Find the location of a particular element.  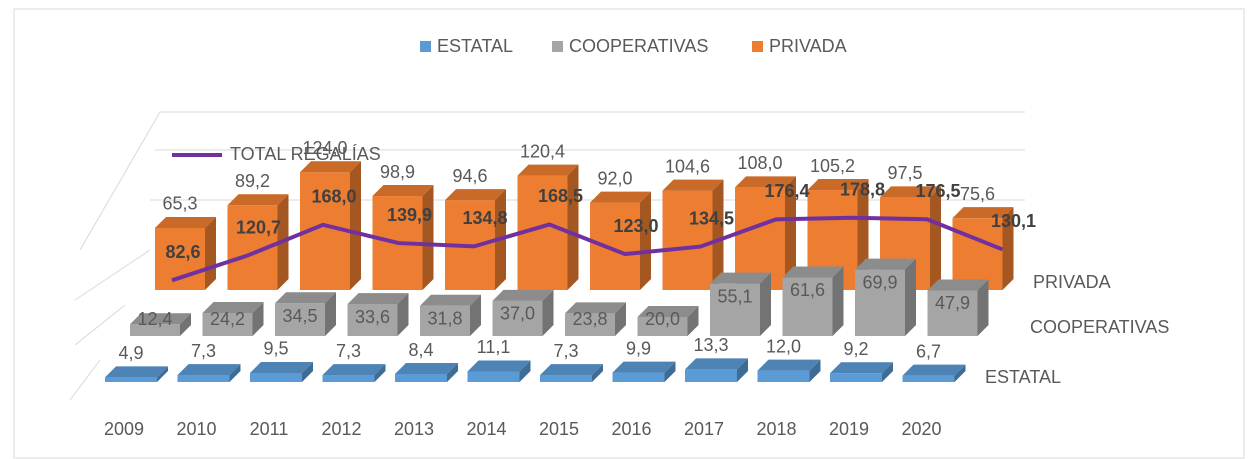

data-label: 65,3 is located at coordinates (179, 204).